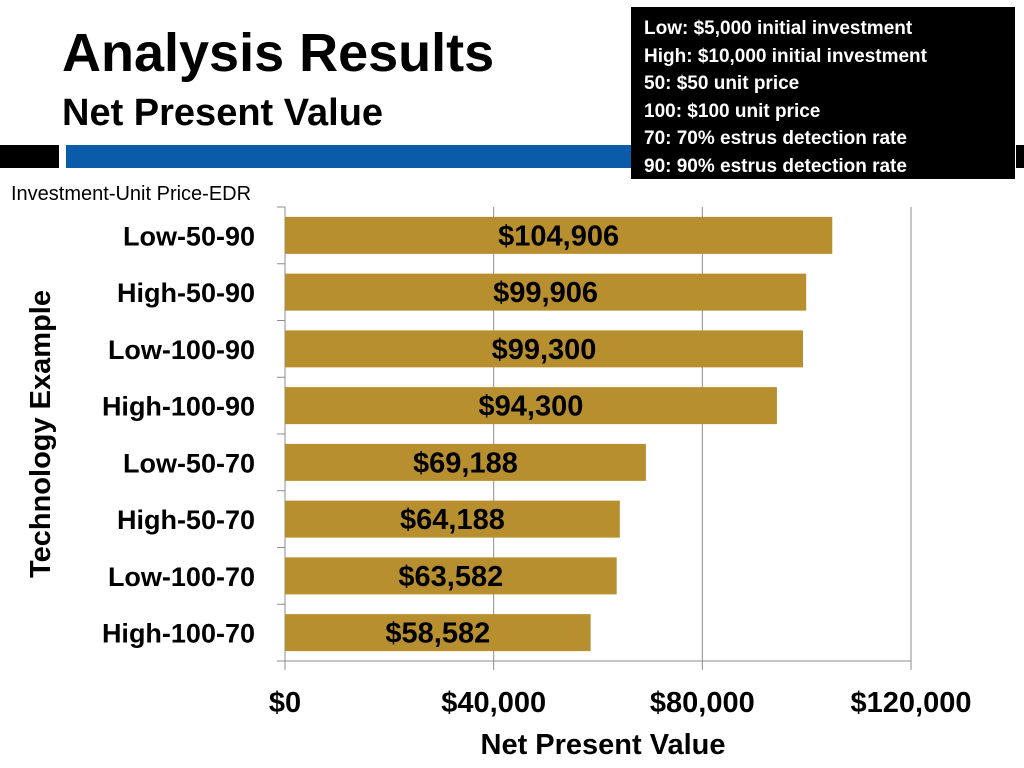 Image resolution: width=1024 pixels, height=768 pixels. What do you see at coordinates (285, 703) in the screenshot?
I see `x-tick-label-0: $0` at bounding box center [285, 703].